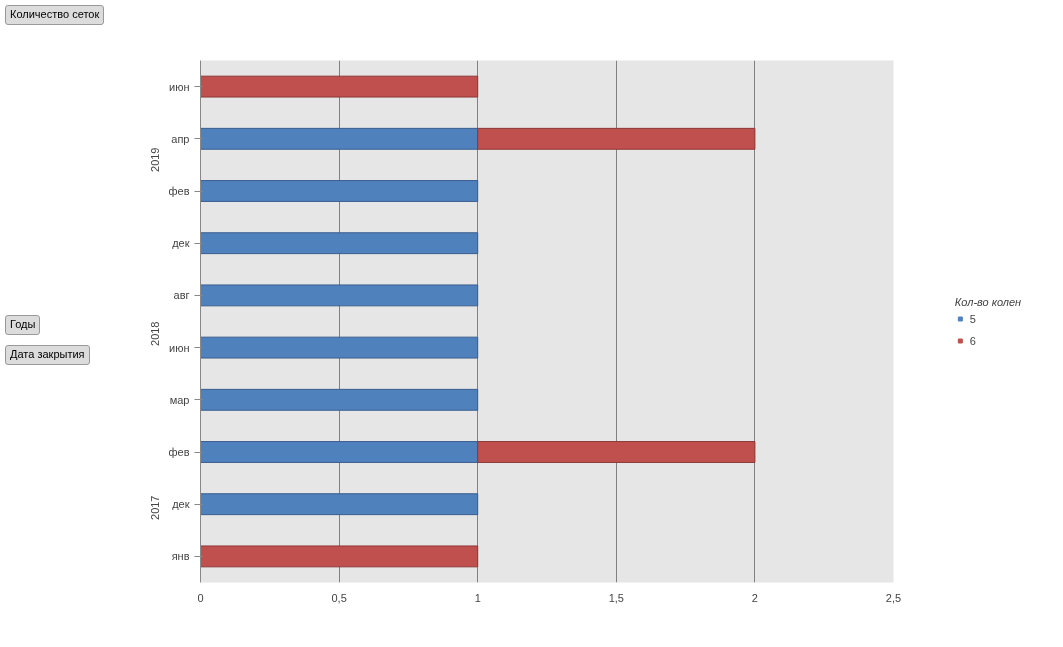 The image size is (1063, 647). Describe the element at coordinates (154, 333) in the screenshot. I see `text: 2018` at that location.